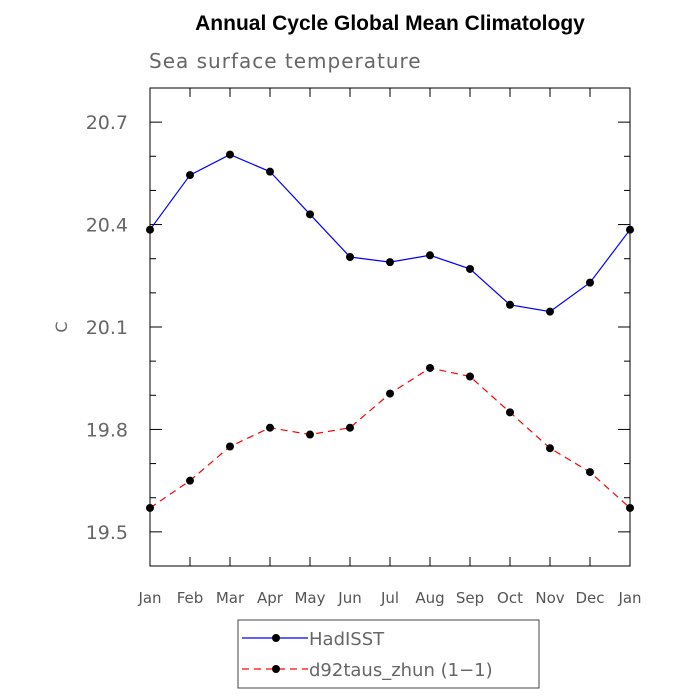 Image resolution: width=700 pixels, height=700 pixels. I want to click on x-tick-label: Nov, so click(549, 598).